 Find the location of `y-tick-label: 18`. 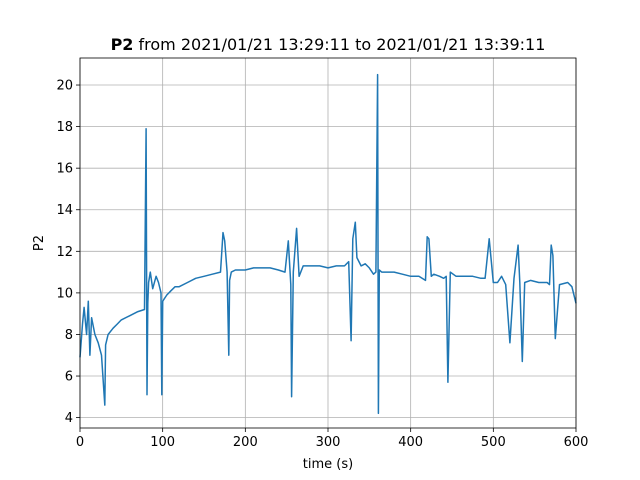

y-tick-label: 18 is located at coordinates (64, 127).